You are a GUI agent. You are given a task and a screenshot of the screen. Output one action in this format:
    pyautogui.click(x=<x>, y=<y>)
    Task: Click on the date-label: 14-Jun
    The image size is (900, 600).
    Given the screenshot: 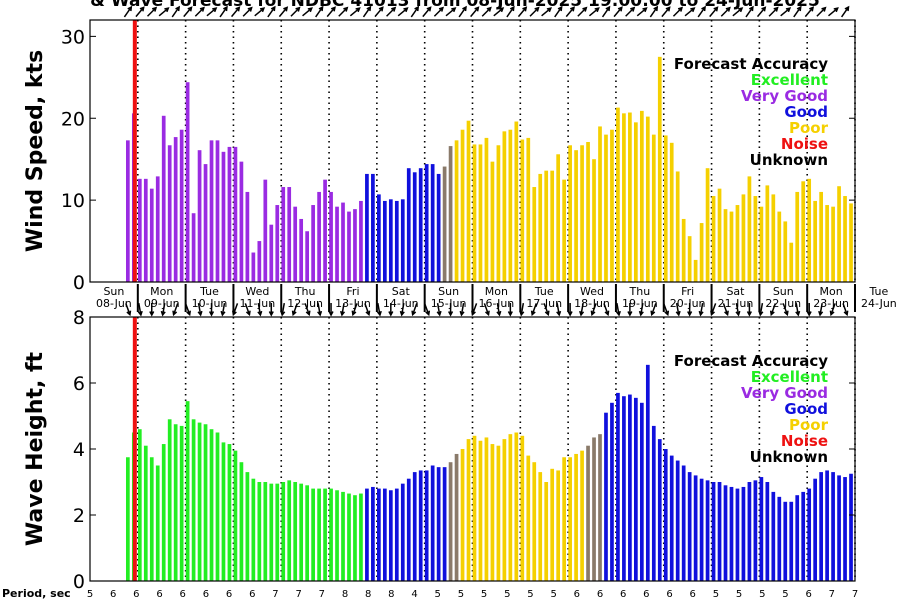 What is the action you would take?
    pyautogui.click(x=401, y=303)
    